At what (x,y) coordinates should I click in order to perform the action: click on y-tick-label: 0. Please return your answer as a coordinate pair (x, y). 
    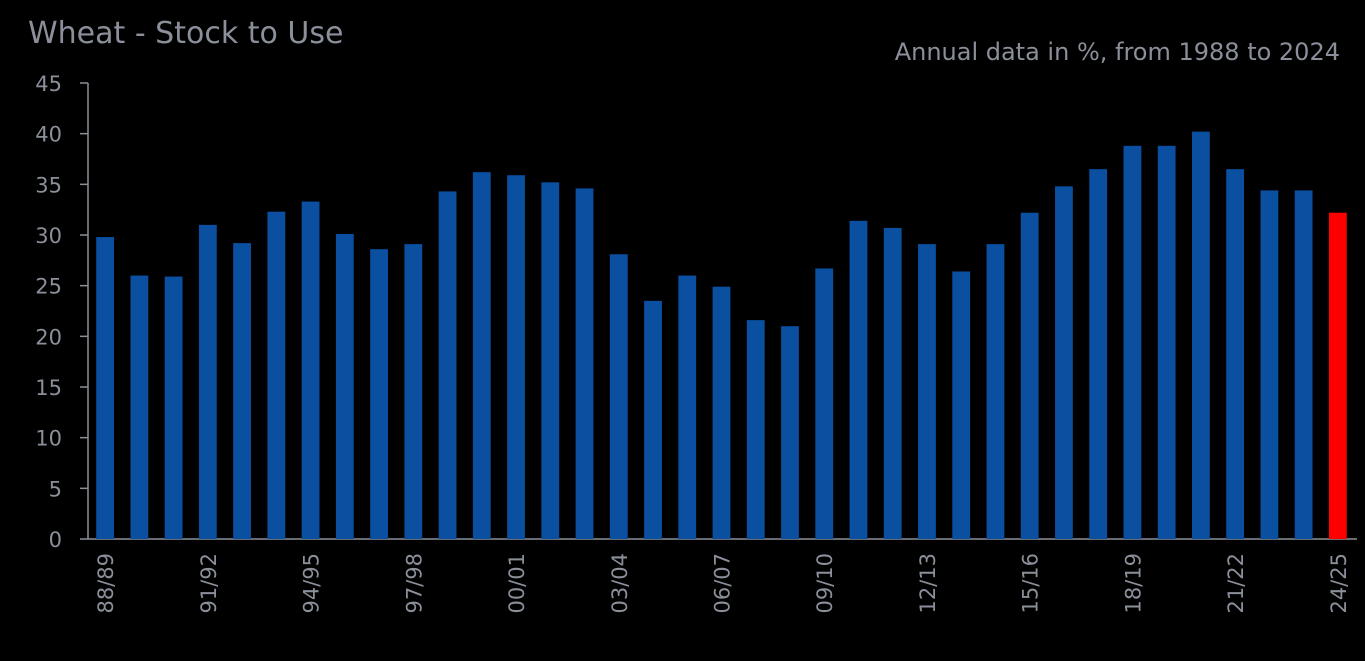
    Looking at the image, I should click on (55, 540).